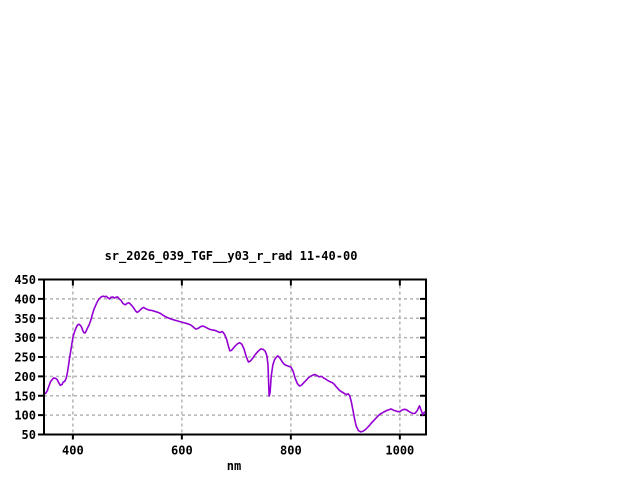 This screenshot has height=480, width=640. Describe the element at coordinates (399, 451) in the screenshot. I see `x-tick-label: 1000` at that location.